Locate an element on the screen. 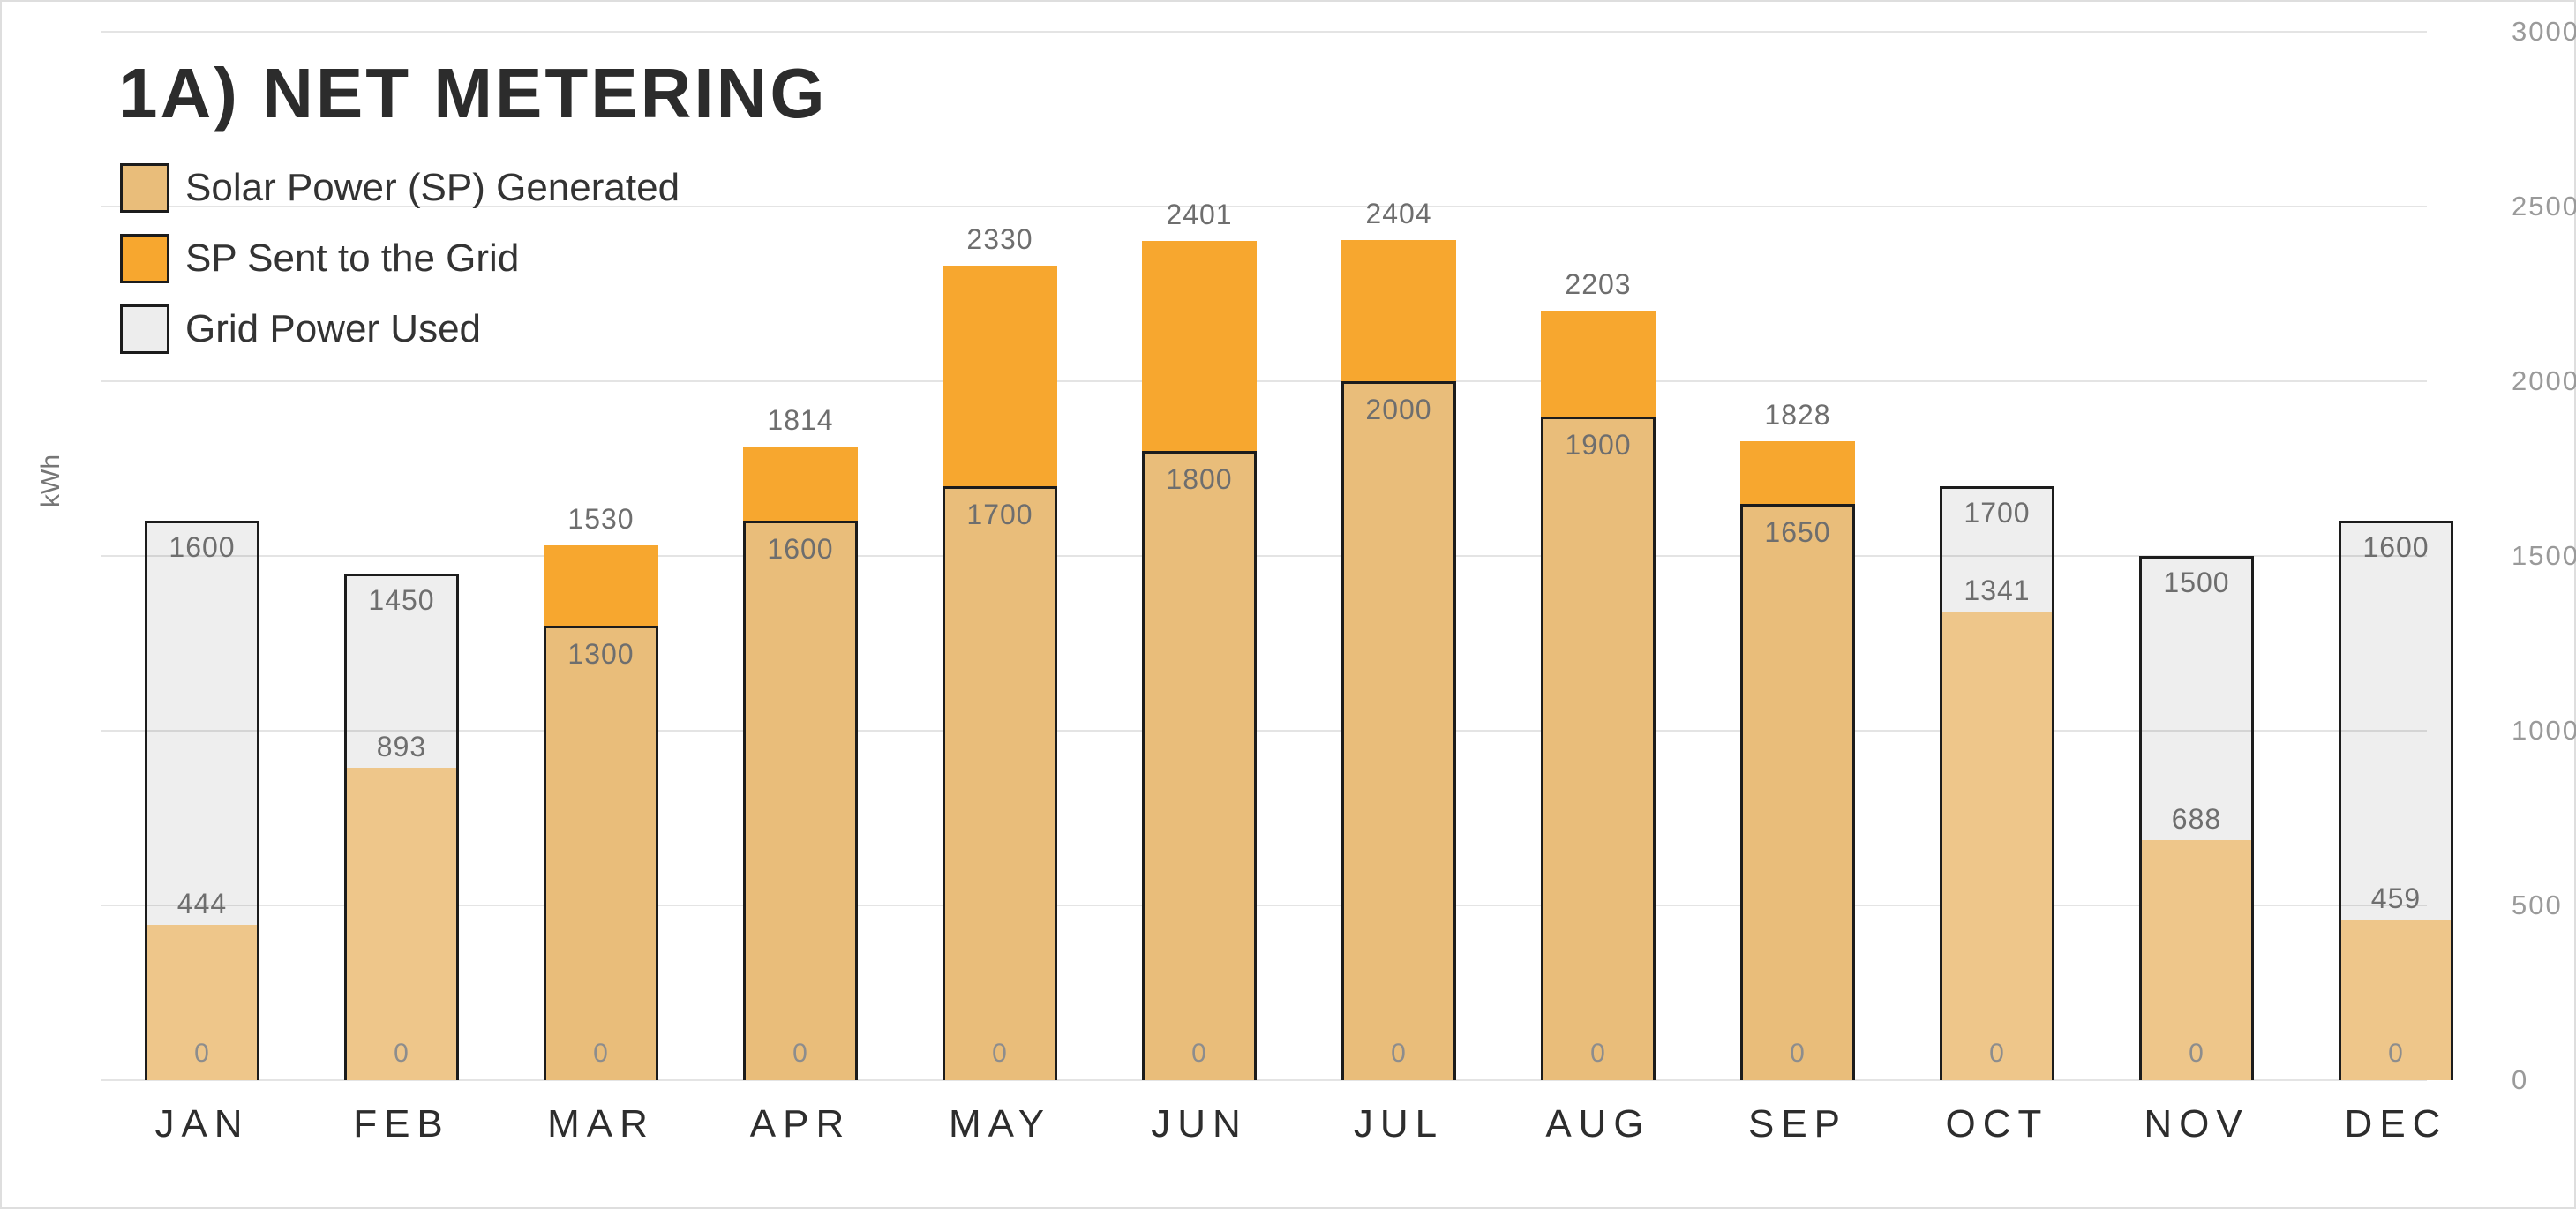 The height and width of the screenshot is (1209, 2576). solar-value-label: 2000 is located at coordinates (1398, 409).